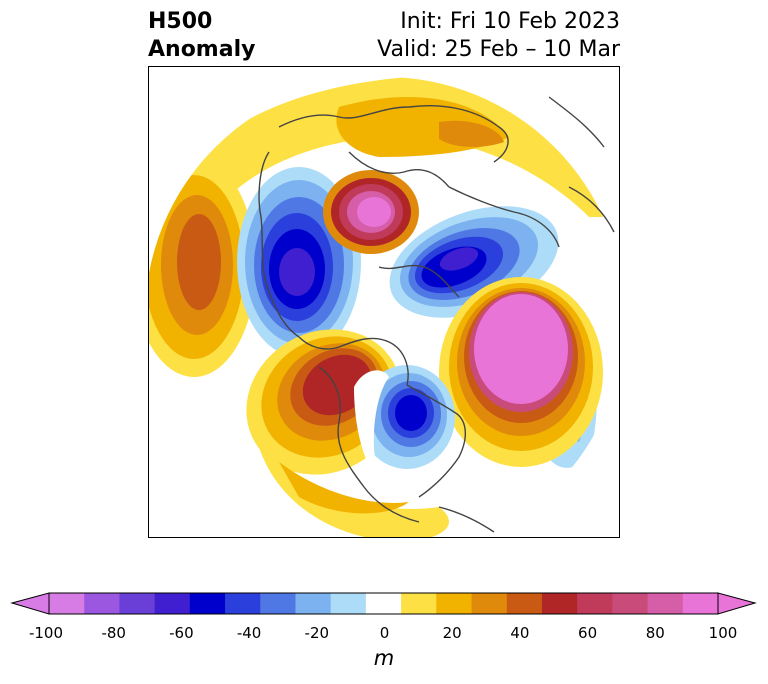 This screenshot has height=684, width=768. I want to click on colorbar-tick-label: 40, so click(520, 633).